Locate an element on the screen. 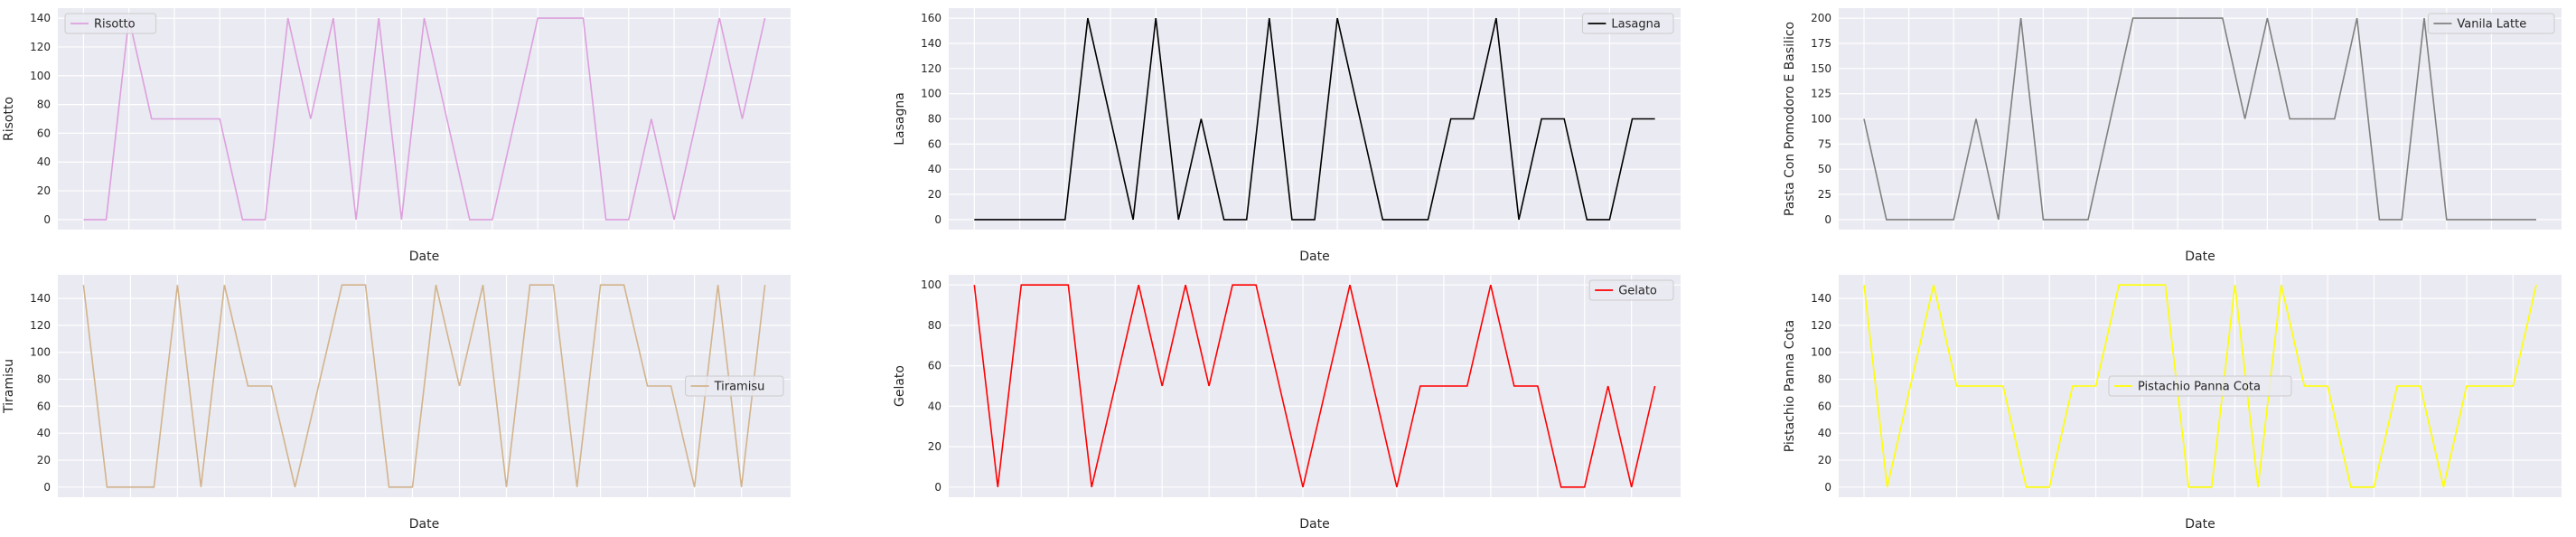 The height and width of the screenshot is (537, 2576). legend-label: Pistachio Panna Cota is located at coordinates (2199, 388).